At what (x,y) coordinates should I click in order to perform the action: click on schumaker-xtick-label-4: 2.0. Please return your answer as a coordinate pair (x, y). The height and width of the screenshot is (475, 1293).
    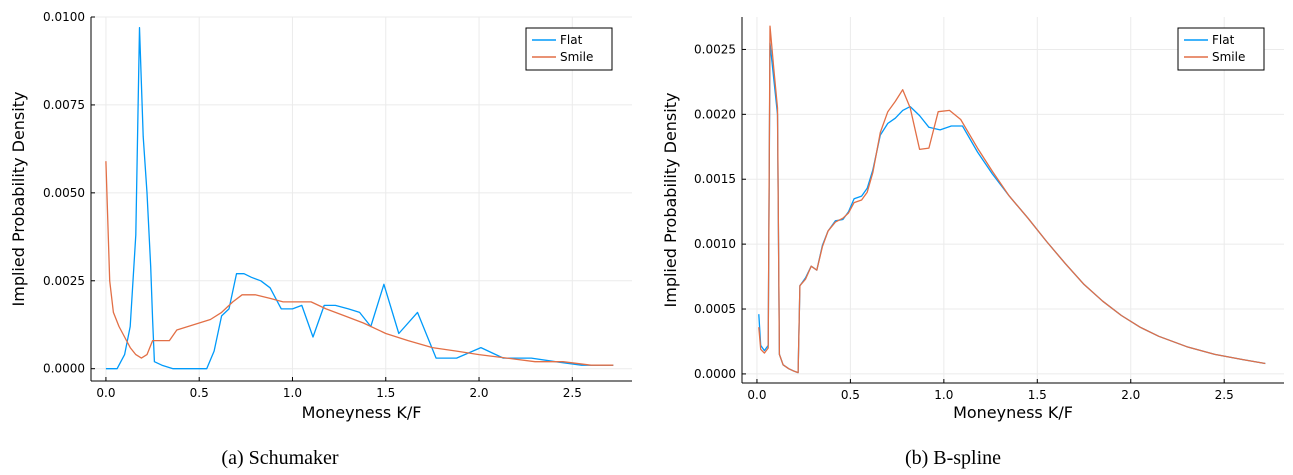
    Looking at the image, I should click on (478, 393).